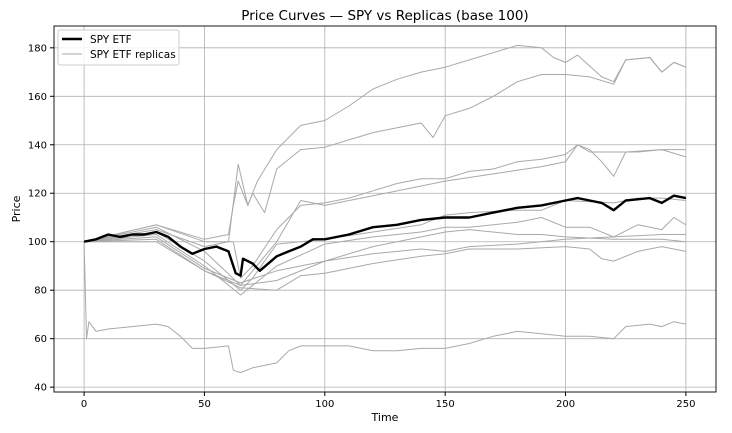 This screenshot has width=732, height=433. What do you see at coordinates (41, 218) in the screenshot?
I see `y-ticks: 40 60 80 100 120 140 160 180` at bounding box center [41, 218].